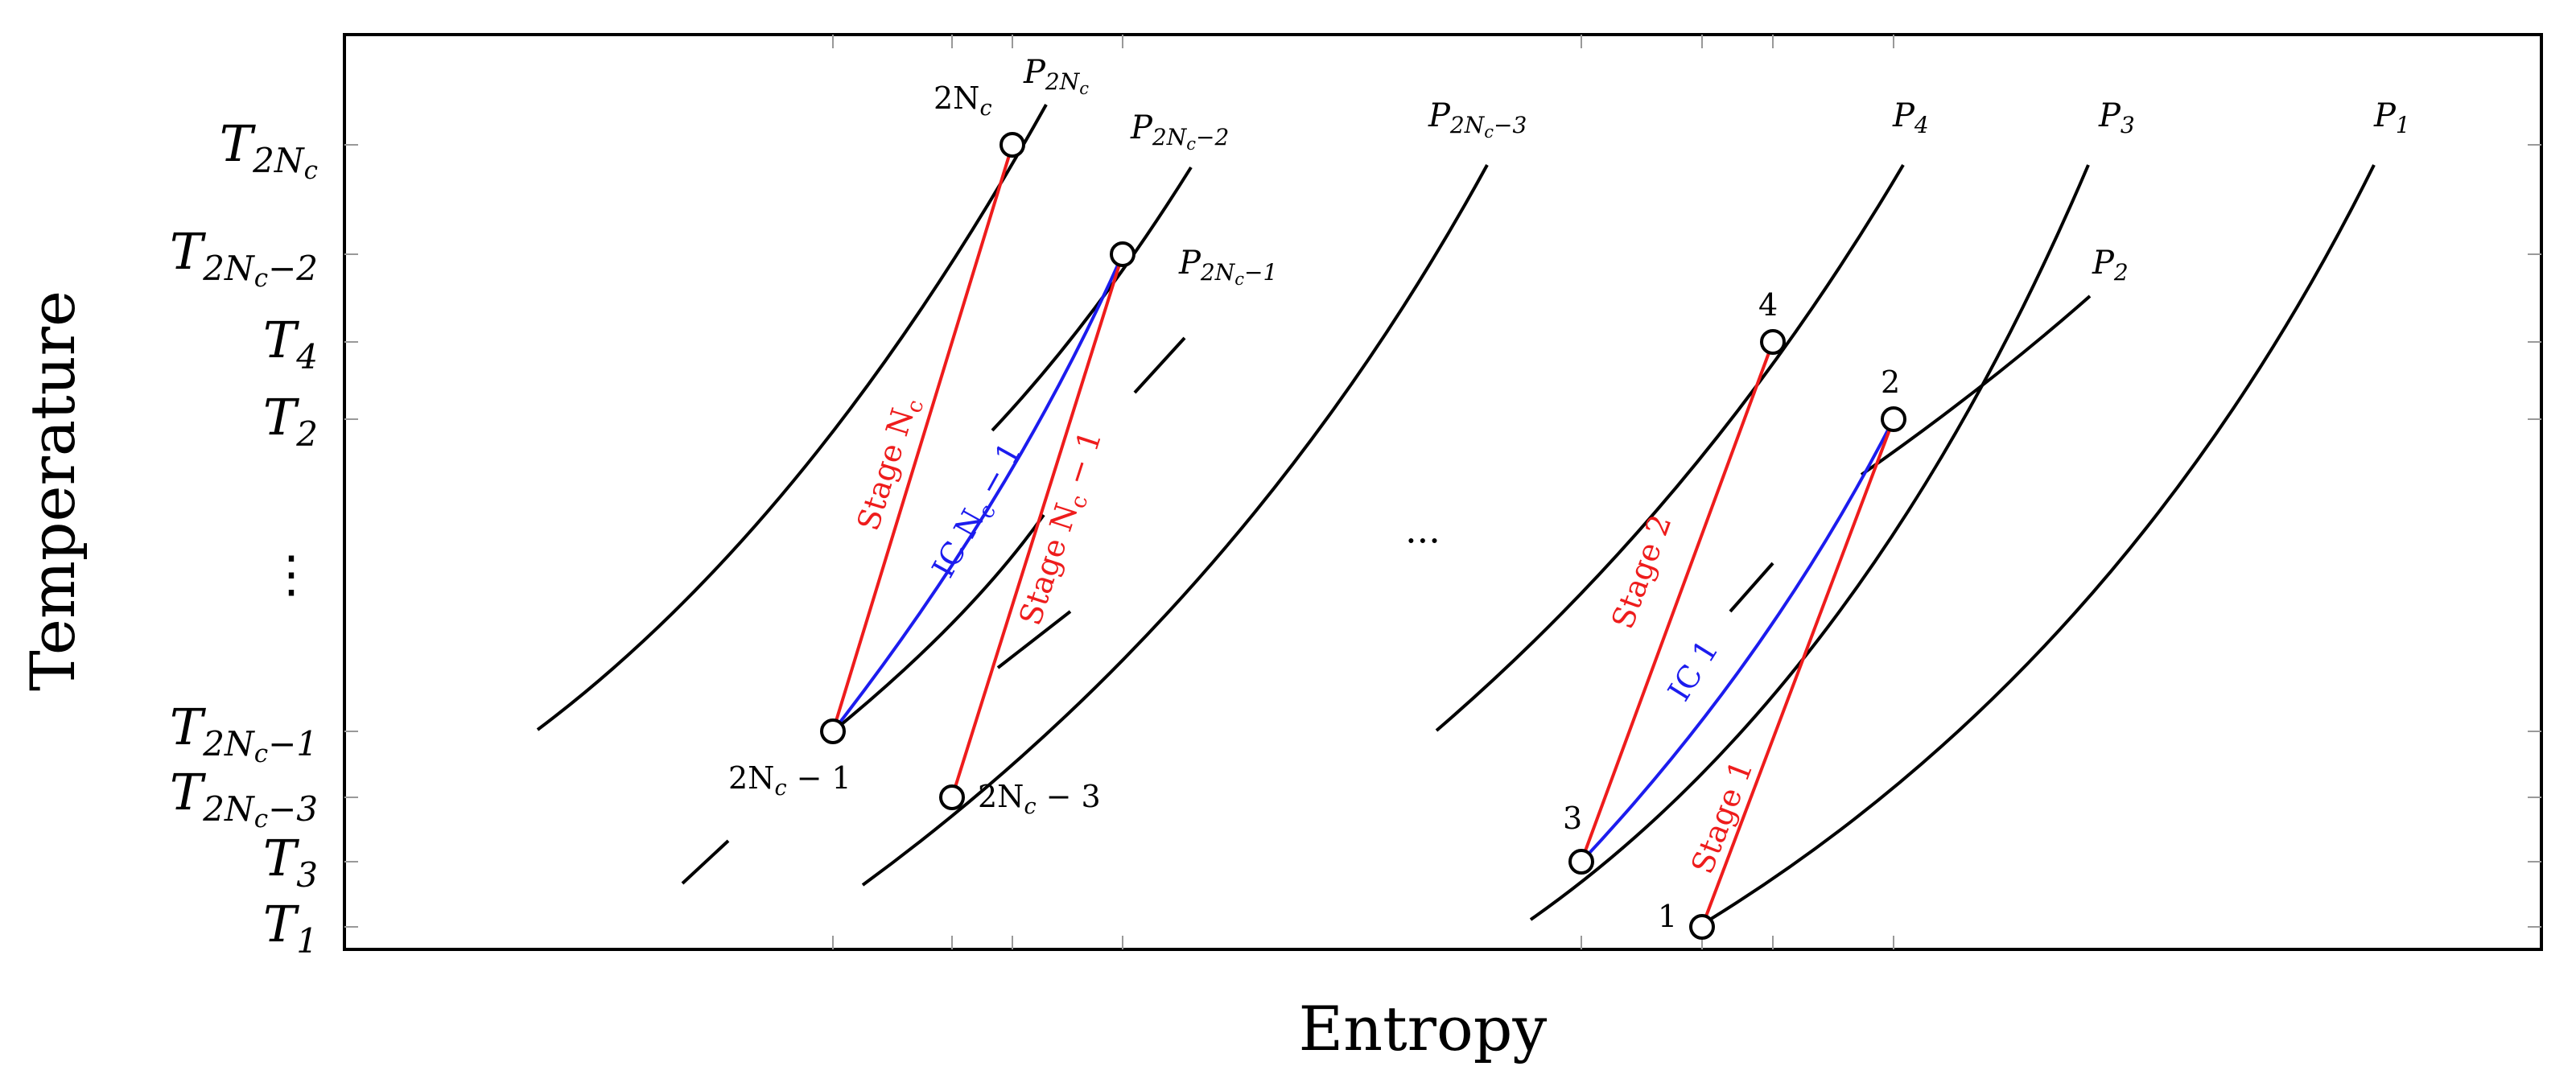  Describe the element at coordinates (1227, 267) in the screenshot. I see `isobar-label: P2Nc−1` at that location.